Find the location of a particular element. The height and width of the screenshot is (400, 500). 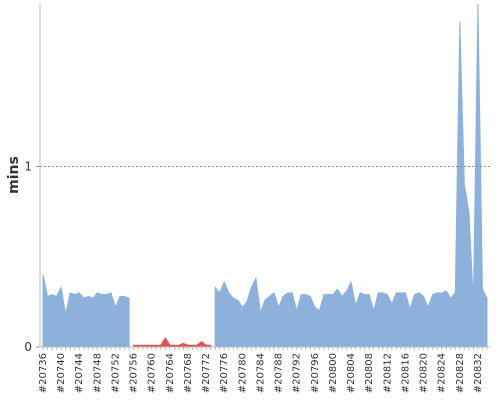

y-axis-label: mins is located at coordinates (14, 175).